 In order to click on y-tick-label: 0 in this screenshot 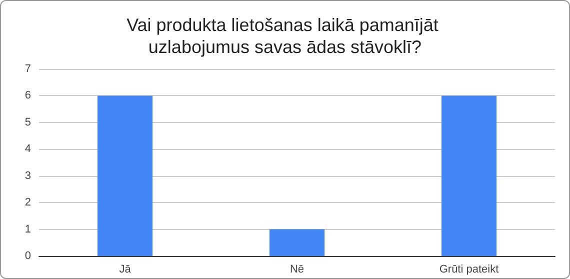, I will do `click(27, 256)`.